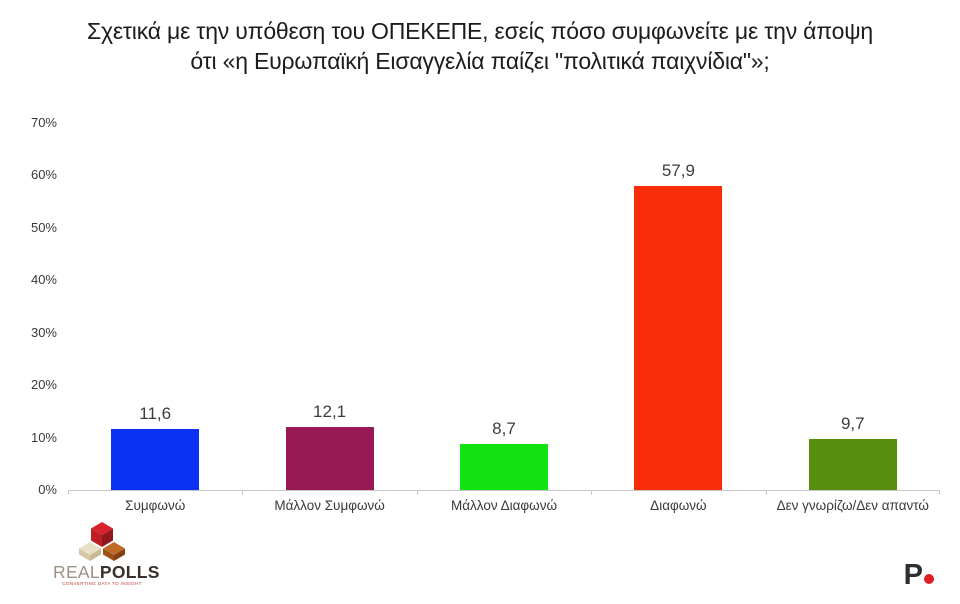  What do you see at coordinates (43, 280) in the screenshot?
I see `y-tick-label: 40%` at bounding box center [43, 280].